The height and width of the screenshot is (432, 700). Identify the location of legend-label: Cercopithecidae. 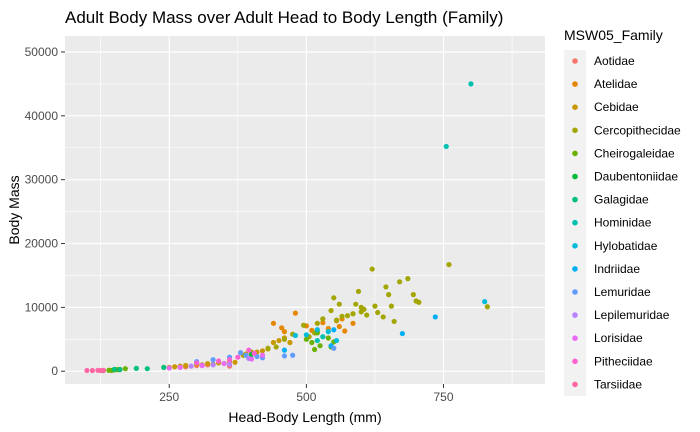
(637, 130).